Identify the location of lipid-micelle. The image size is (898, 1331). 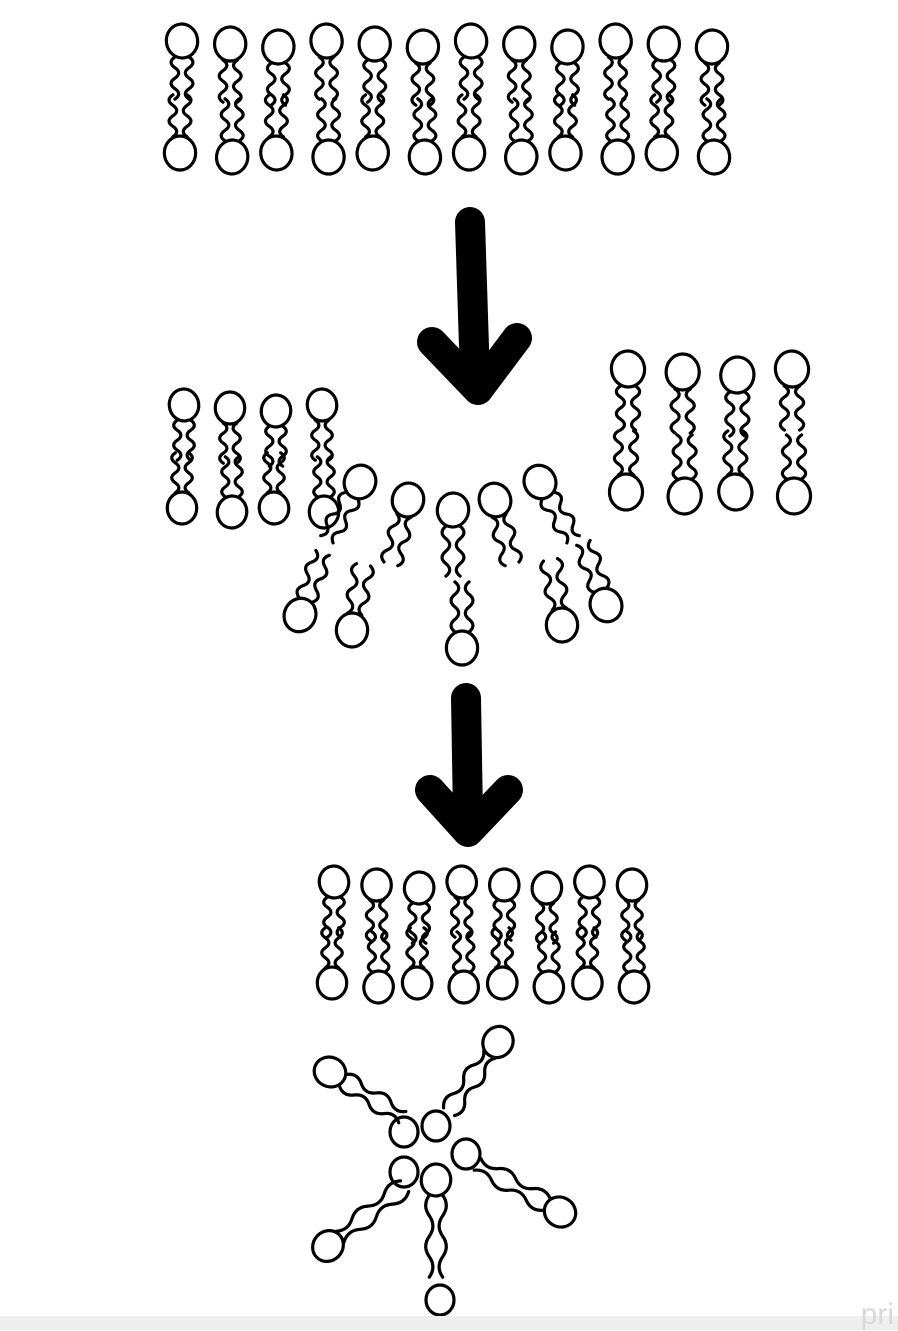
(444, 1170).